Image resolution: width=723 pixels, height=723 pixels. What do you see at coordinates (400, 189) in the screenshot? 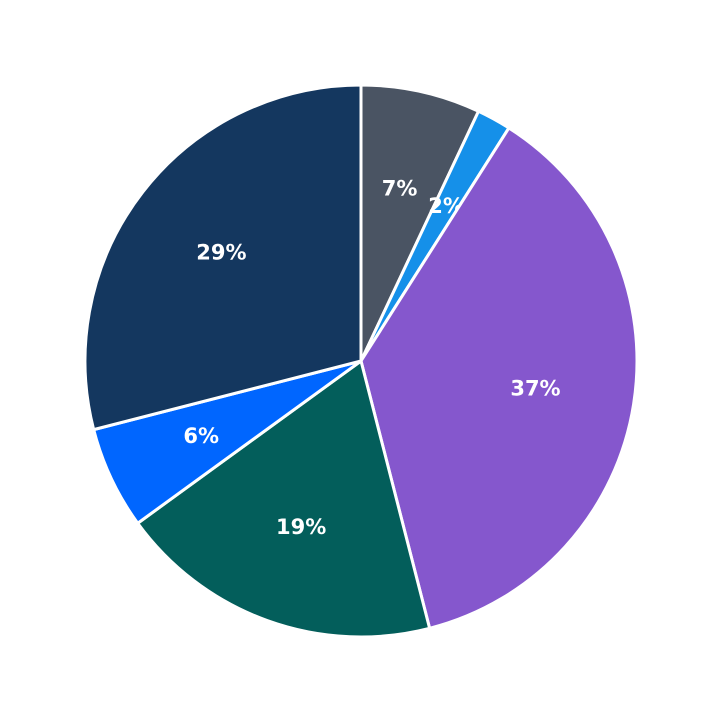
I see `slice-label-0: 7%` at bounding box center [400, 189].